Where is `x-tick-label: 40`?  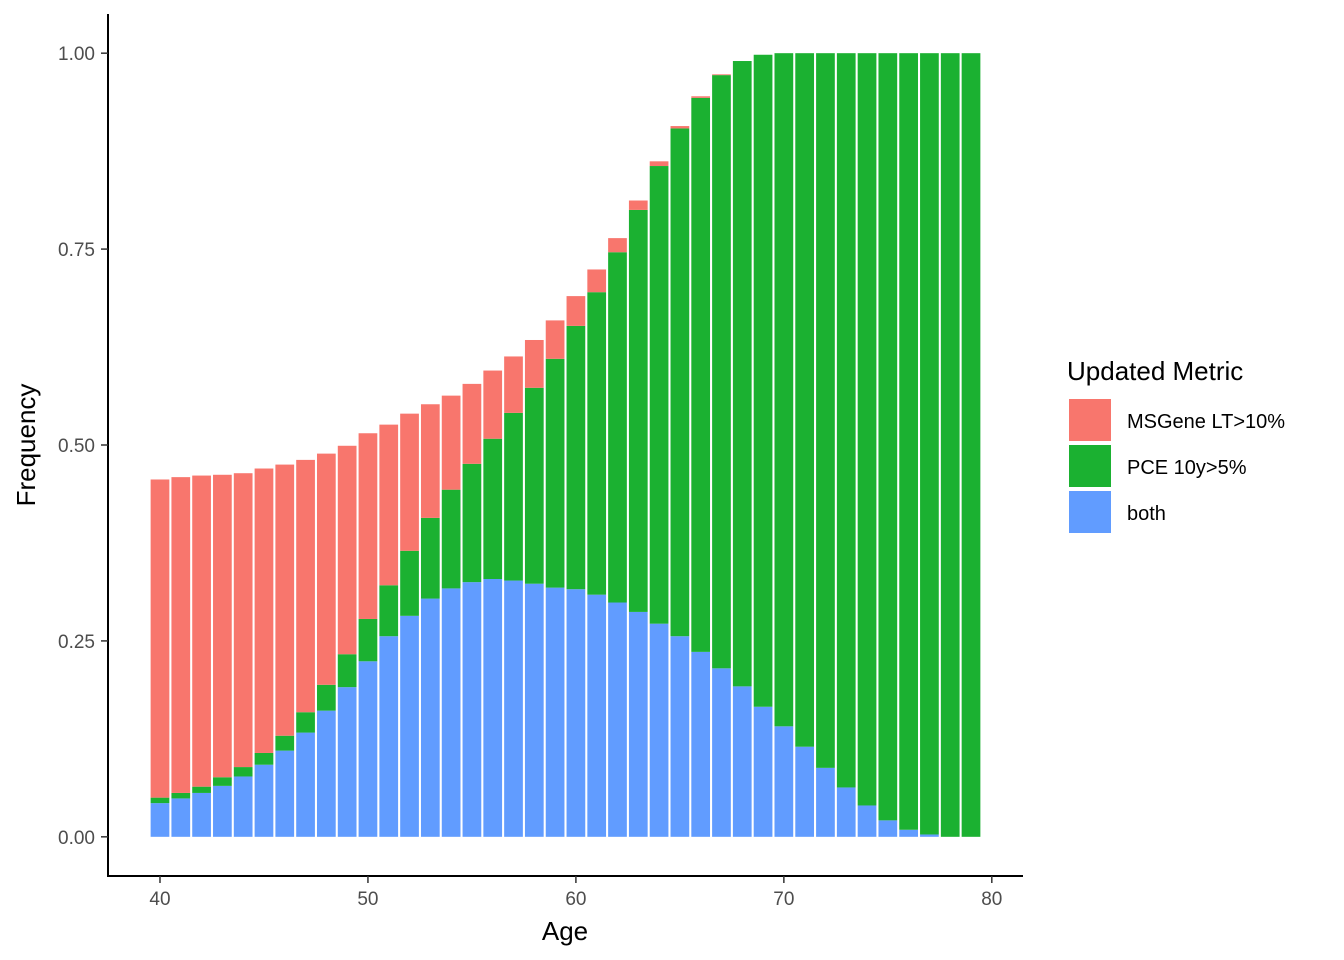 x-tick-label: 40 is located at coordinates (159, 899).